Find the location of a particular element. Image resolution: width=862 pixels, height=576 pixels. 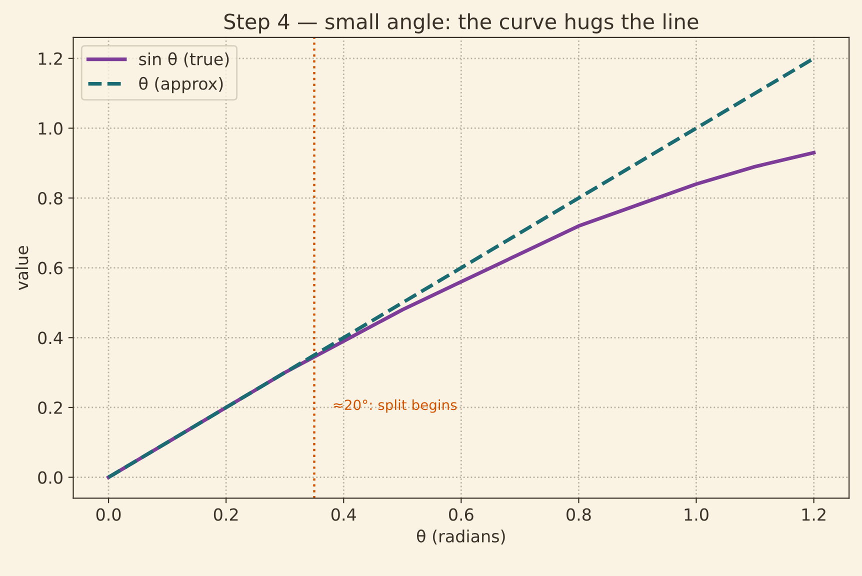

x-tick-label: 0.0 is located at coordinates (108, 514).